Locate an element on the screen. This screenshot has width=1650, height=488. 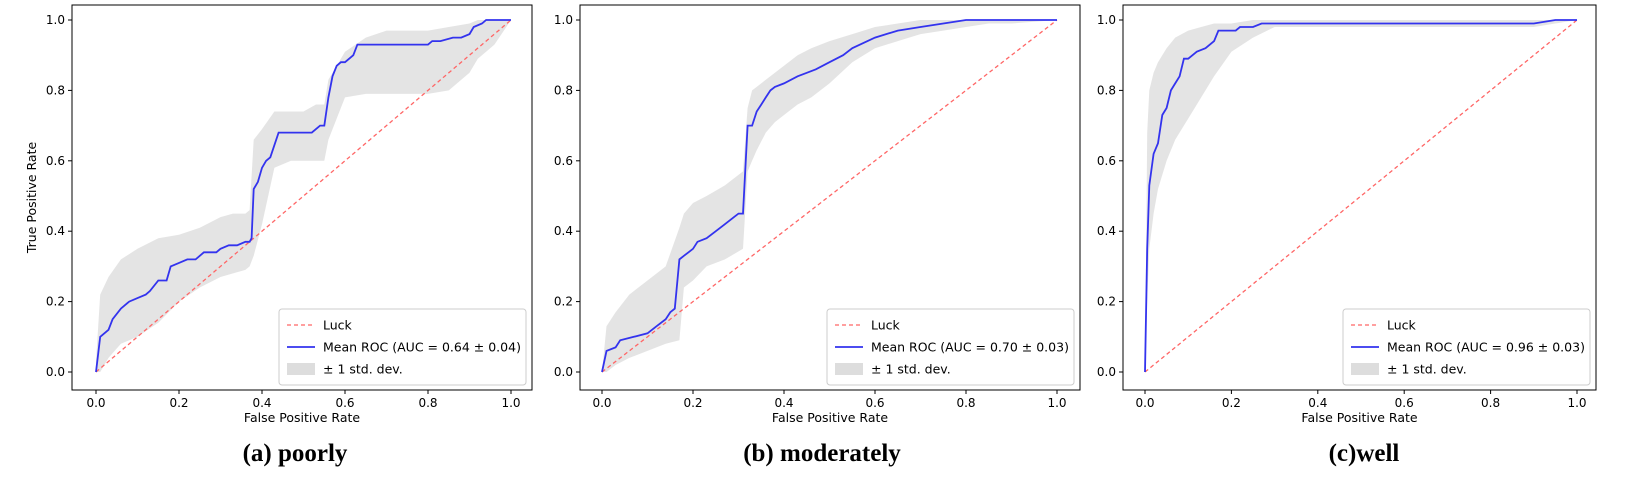
legend-label: Mean ROC (AUC = 0.64 ± 0.04) is located at coordinates (422, 347).